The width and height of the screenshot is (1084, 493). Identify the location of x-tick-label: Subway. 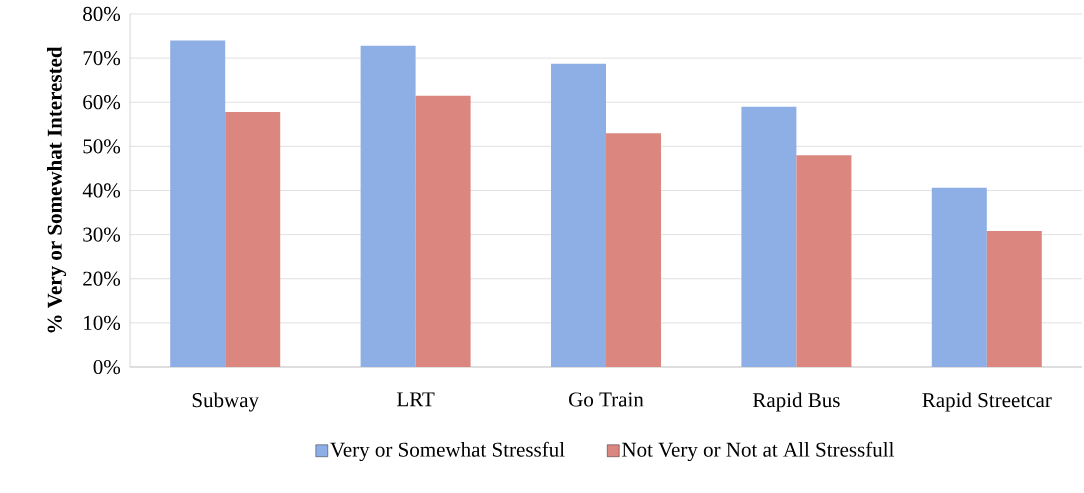
(225, 402).